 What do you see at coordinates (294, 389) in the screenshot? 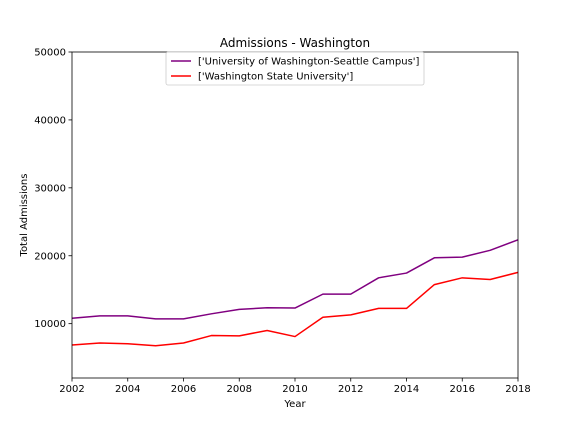
I see `x-tick-label: 2010` at bounding box center [294, 389].